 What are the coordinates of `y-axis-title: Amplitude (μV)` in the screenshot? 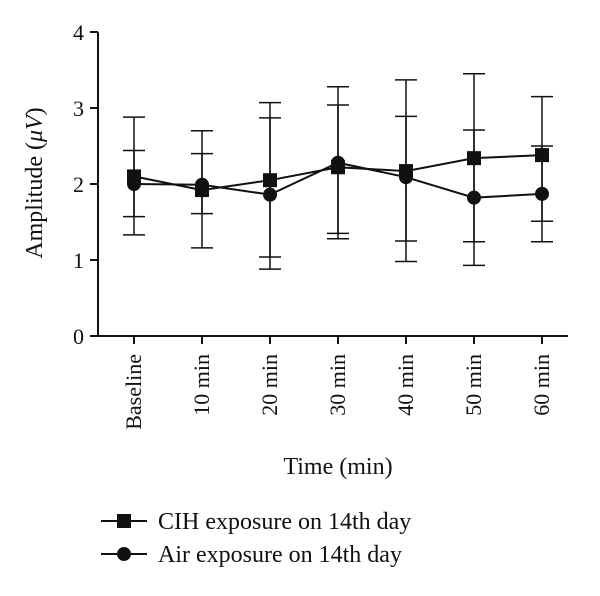 It's located at (35, 182).